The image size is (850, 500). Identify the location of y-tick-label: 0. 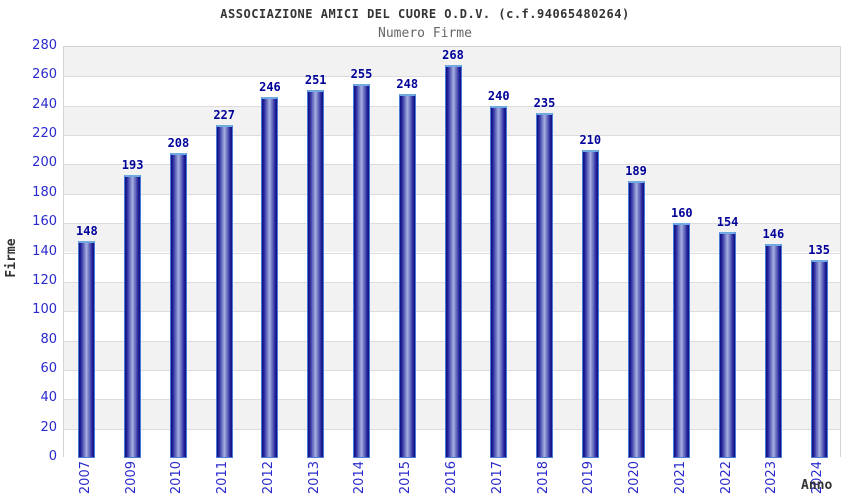
(52, 456).